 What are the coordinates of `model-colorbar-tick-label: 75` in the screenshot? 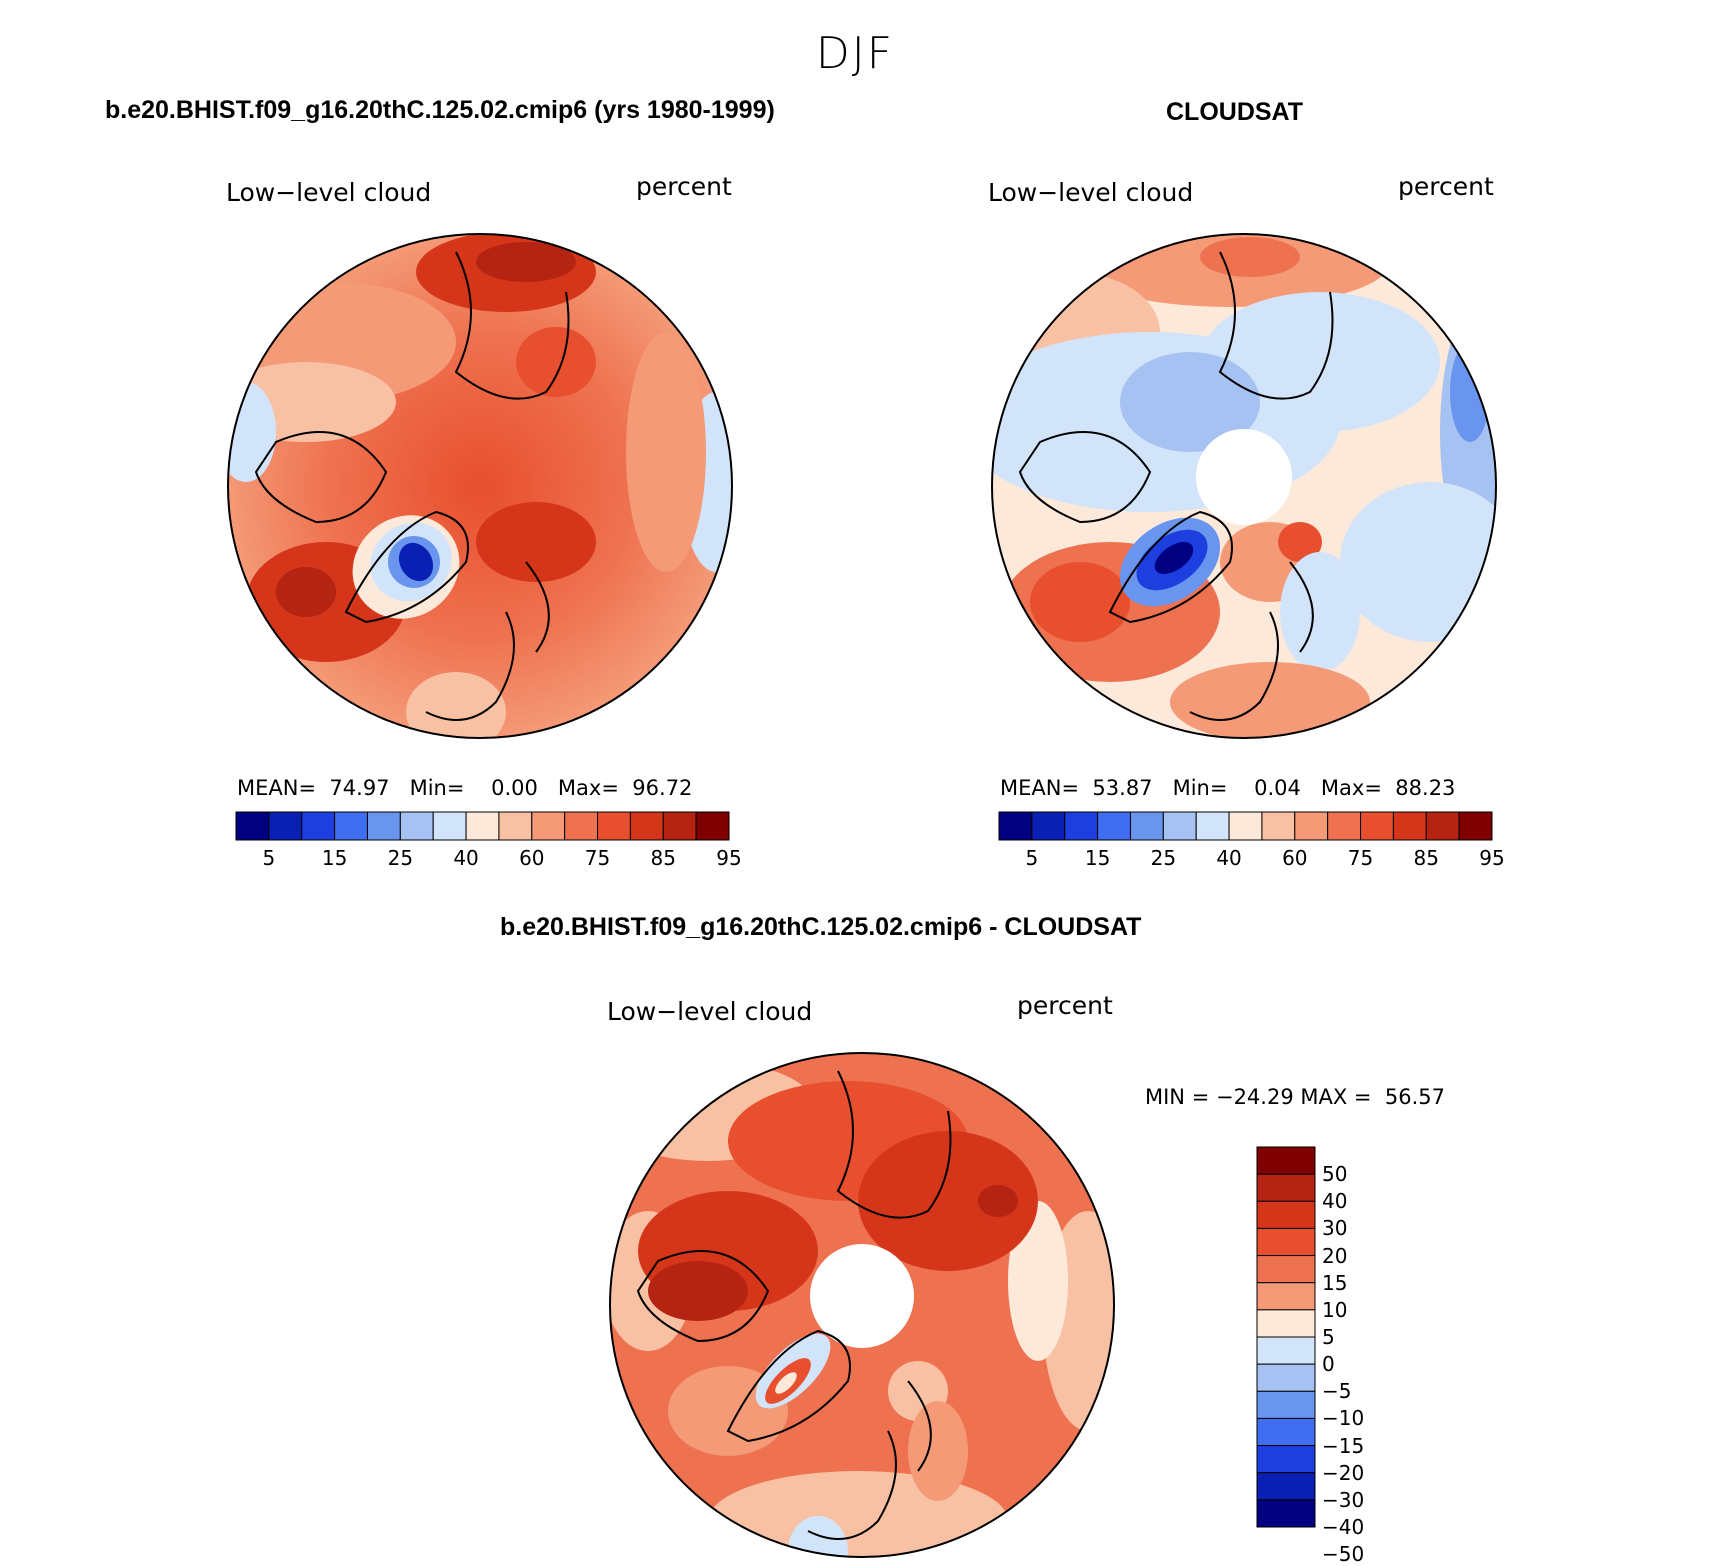 It's located at (597, 858).